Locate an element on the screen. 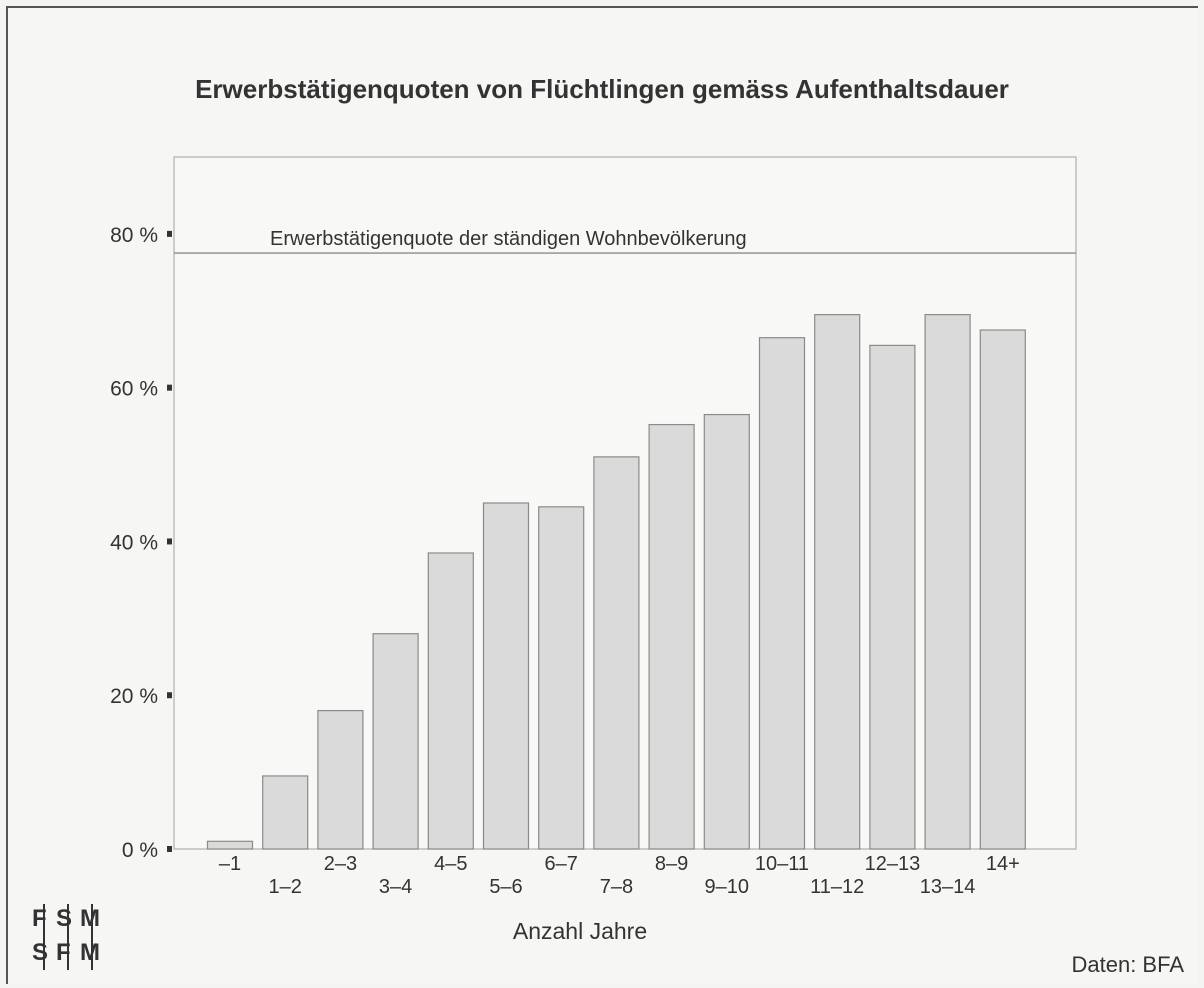 This screenshot has height=988, width=1204. y-tick-label: 0 % is located at coordinates (140, 850).